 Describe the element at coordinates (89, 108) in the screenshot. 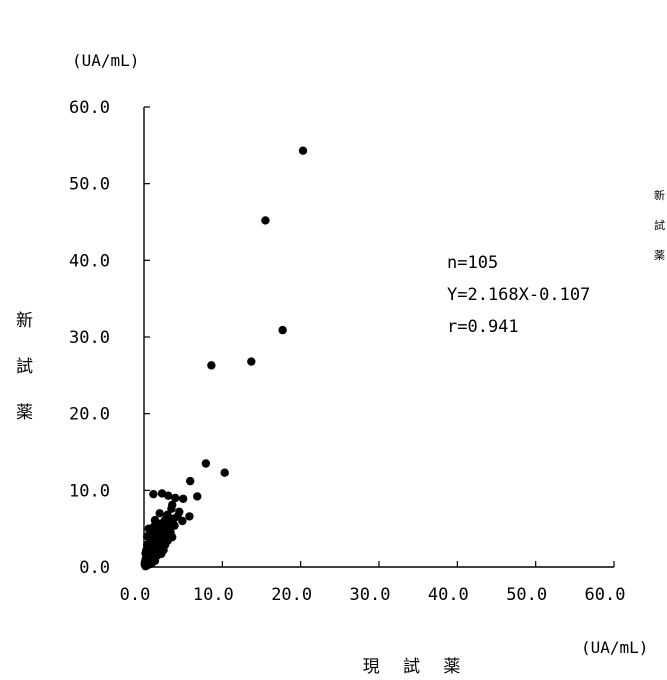

I see `y-tick-label: 60.0` at that location.